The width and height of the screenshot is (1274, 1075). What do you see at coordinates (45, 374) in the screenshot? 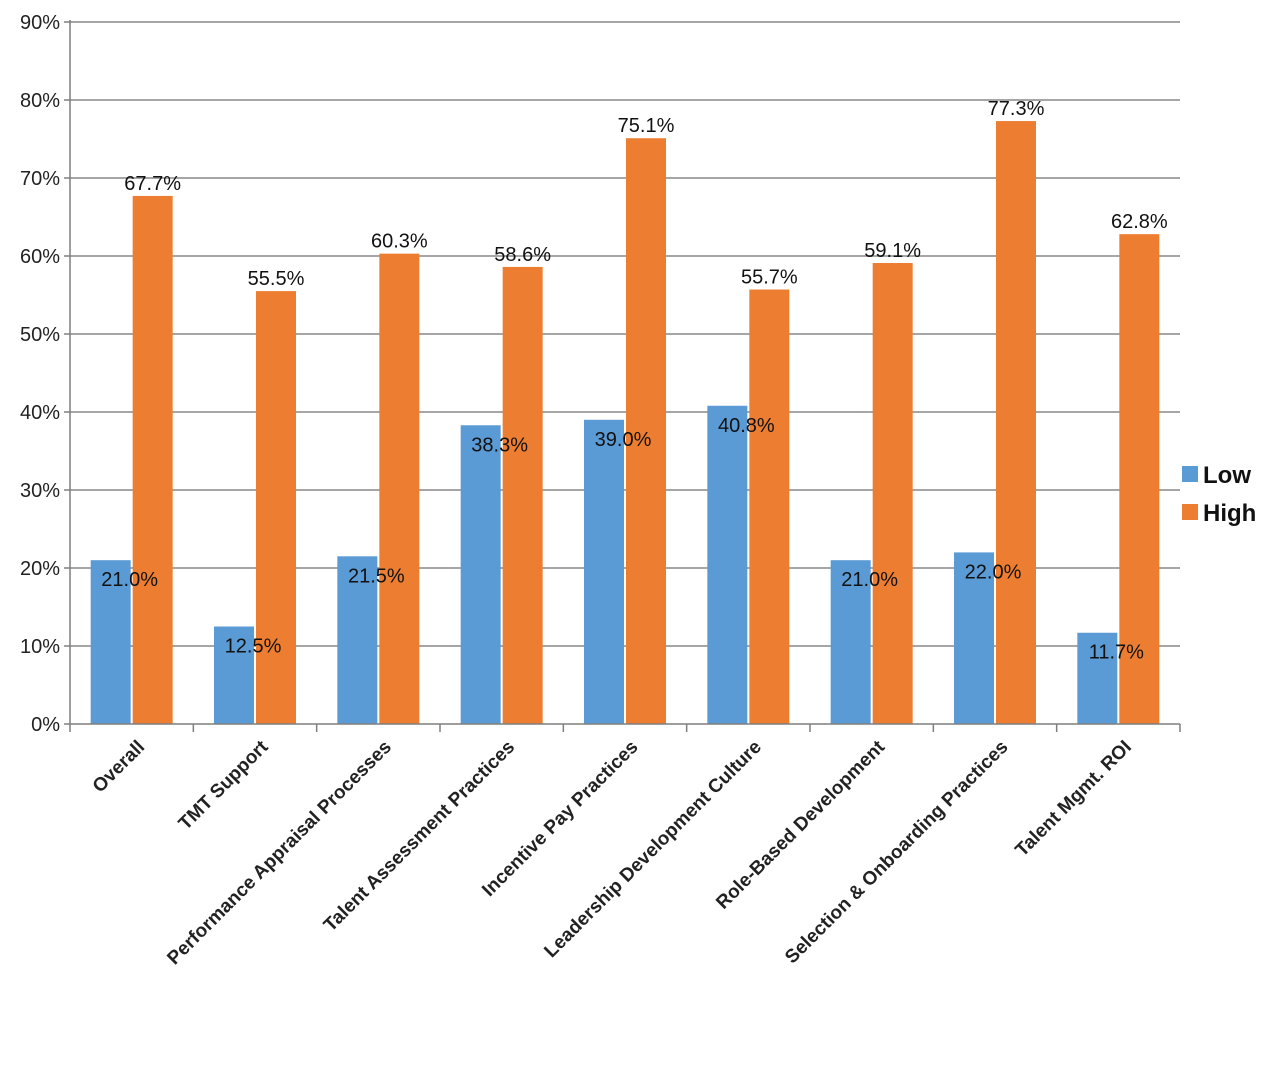
I see `y-axis-ticks: 0% 10% 20% 30% 40% 50% 60% 70% 80% 90%` at bounding box center [45, 374].